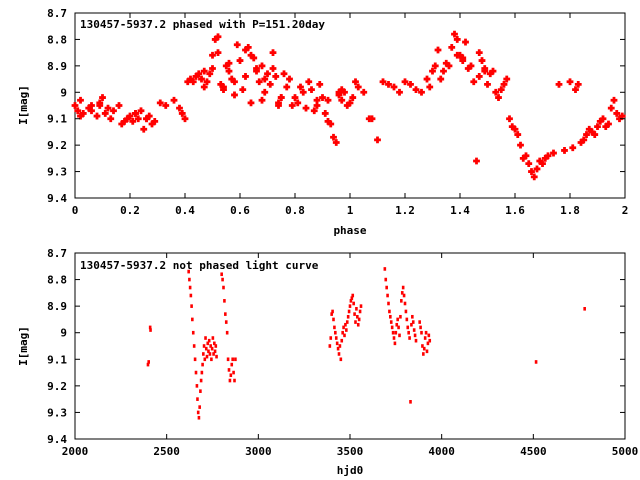 The image size is (640, 480). Describe the element at coordinates (515, 210) in the screenshot. I see `phased-plot-xtick-label: 1.6` at that location.